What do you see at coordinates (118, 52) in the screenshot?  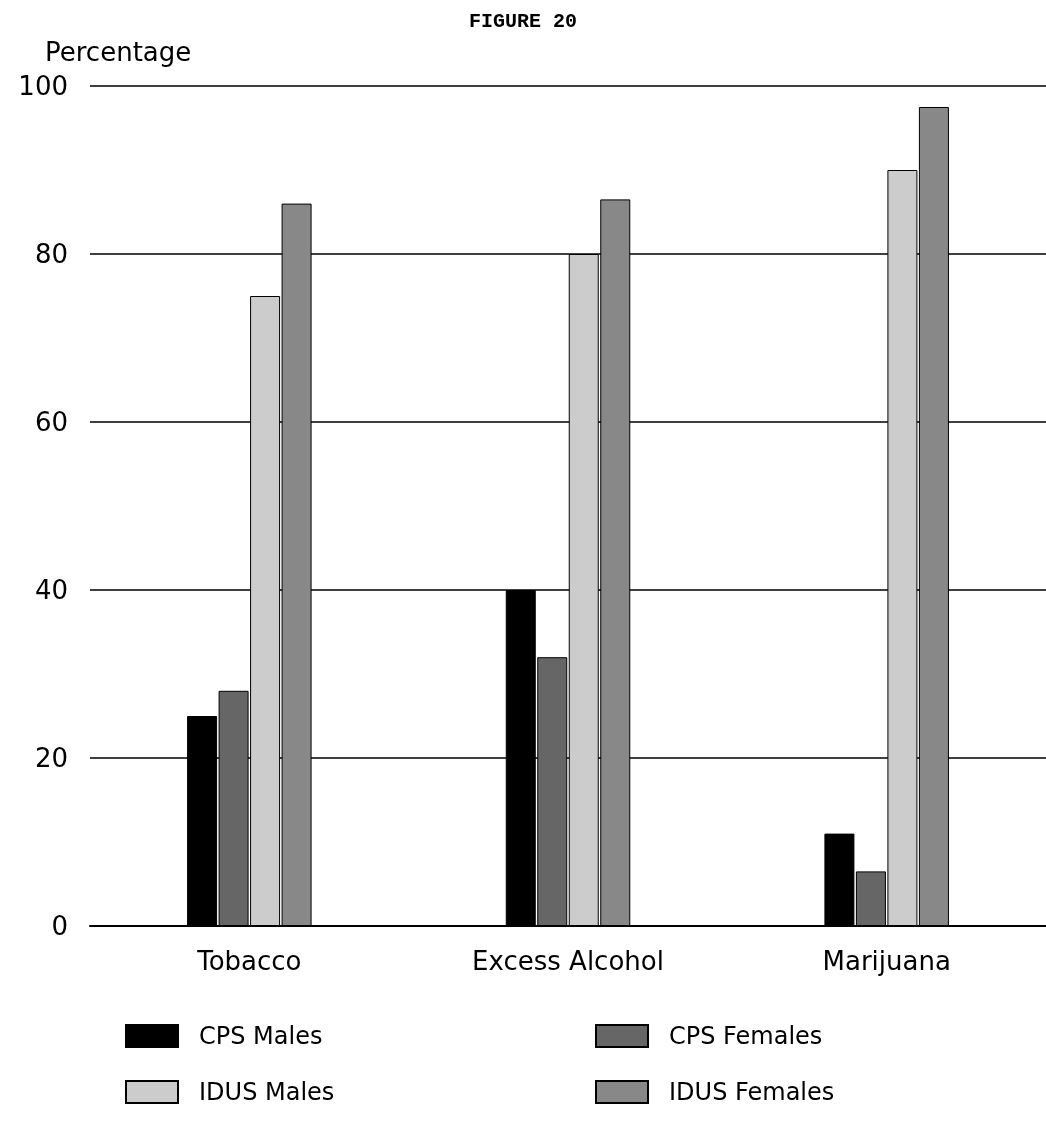 I see `y-axis-title: Percentage` at bounding box center [118, 52].